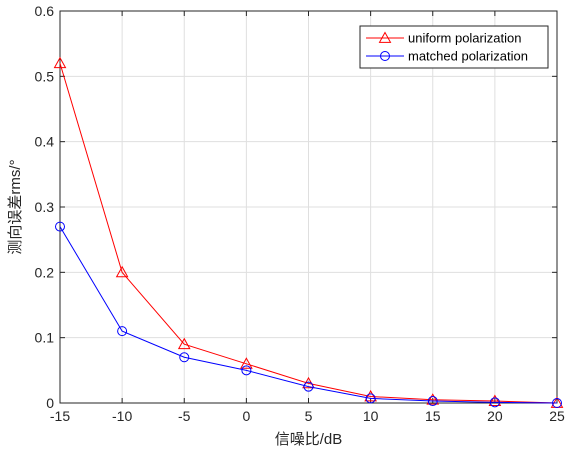  Describe the element at coordinates (468, 56) in the screenshot. I see `legend-label-1: matched polarization` at that location.